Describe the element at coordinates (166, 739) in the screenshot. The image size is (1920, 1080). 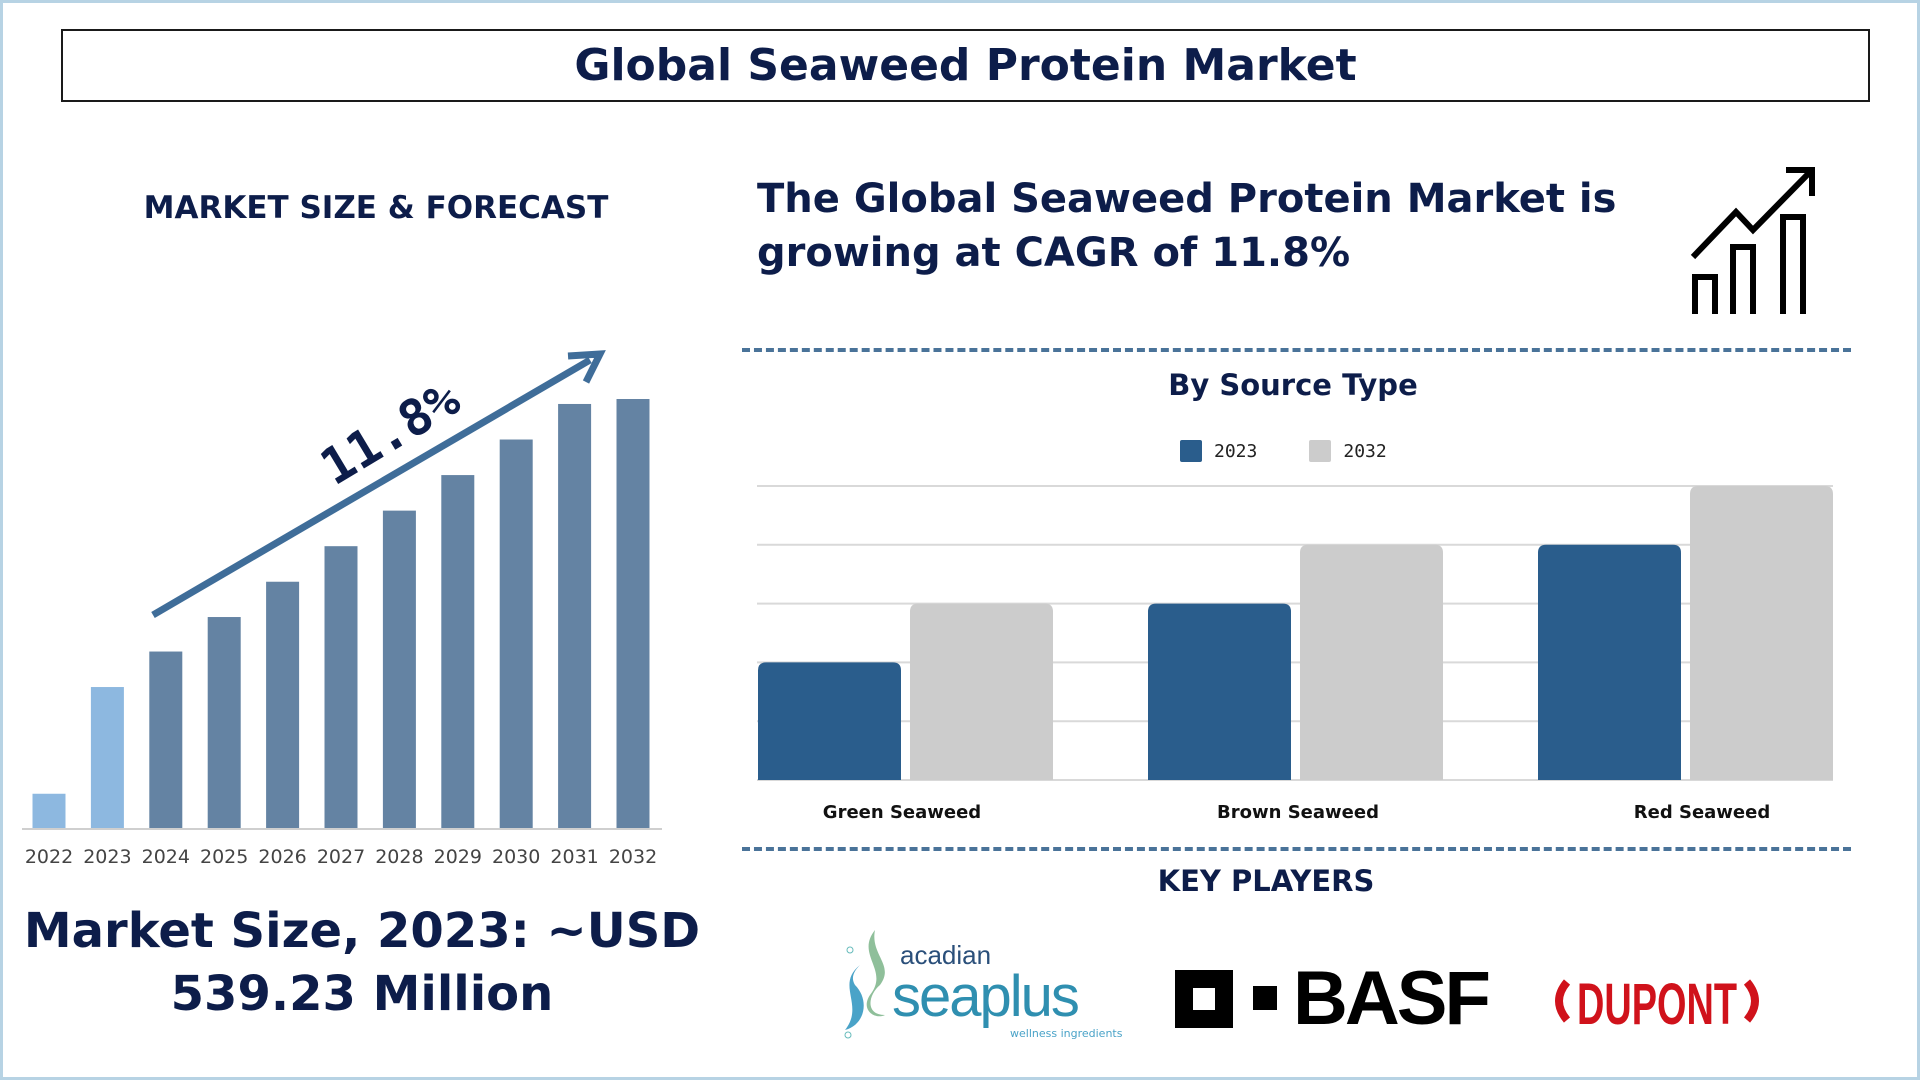
I see `bar-2024` at that location.